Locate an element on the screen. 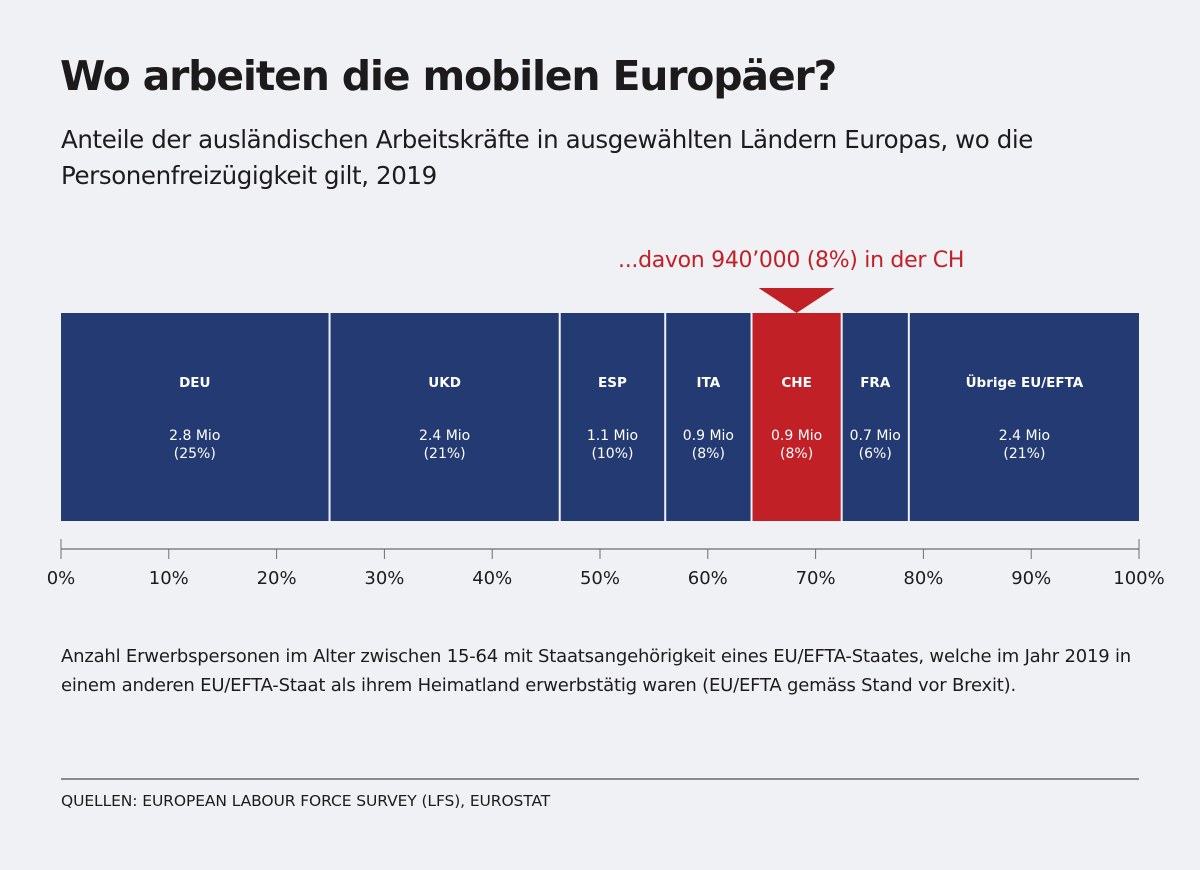 Image resolution: width=1200 pixels, height=870 pixels. x-tick-label: 20% is located at coordinates (277, 578).